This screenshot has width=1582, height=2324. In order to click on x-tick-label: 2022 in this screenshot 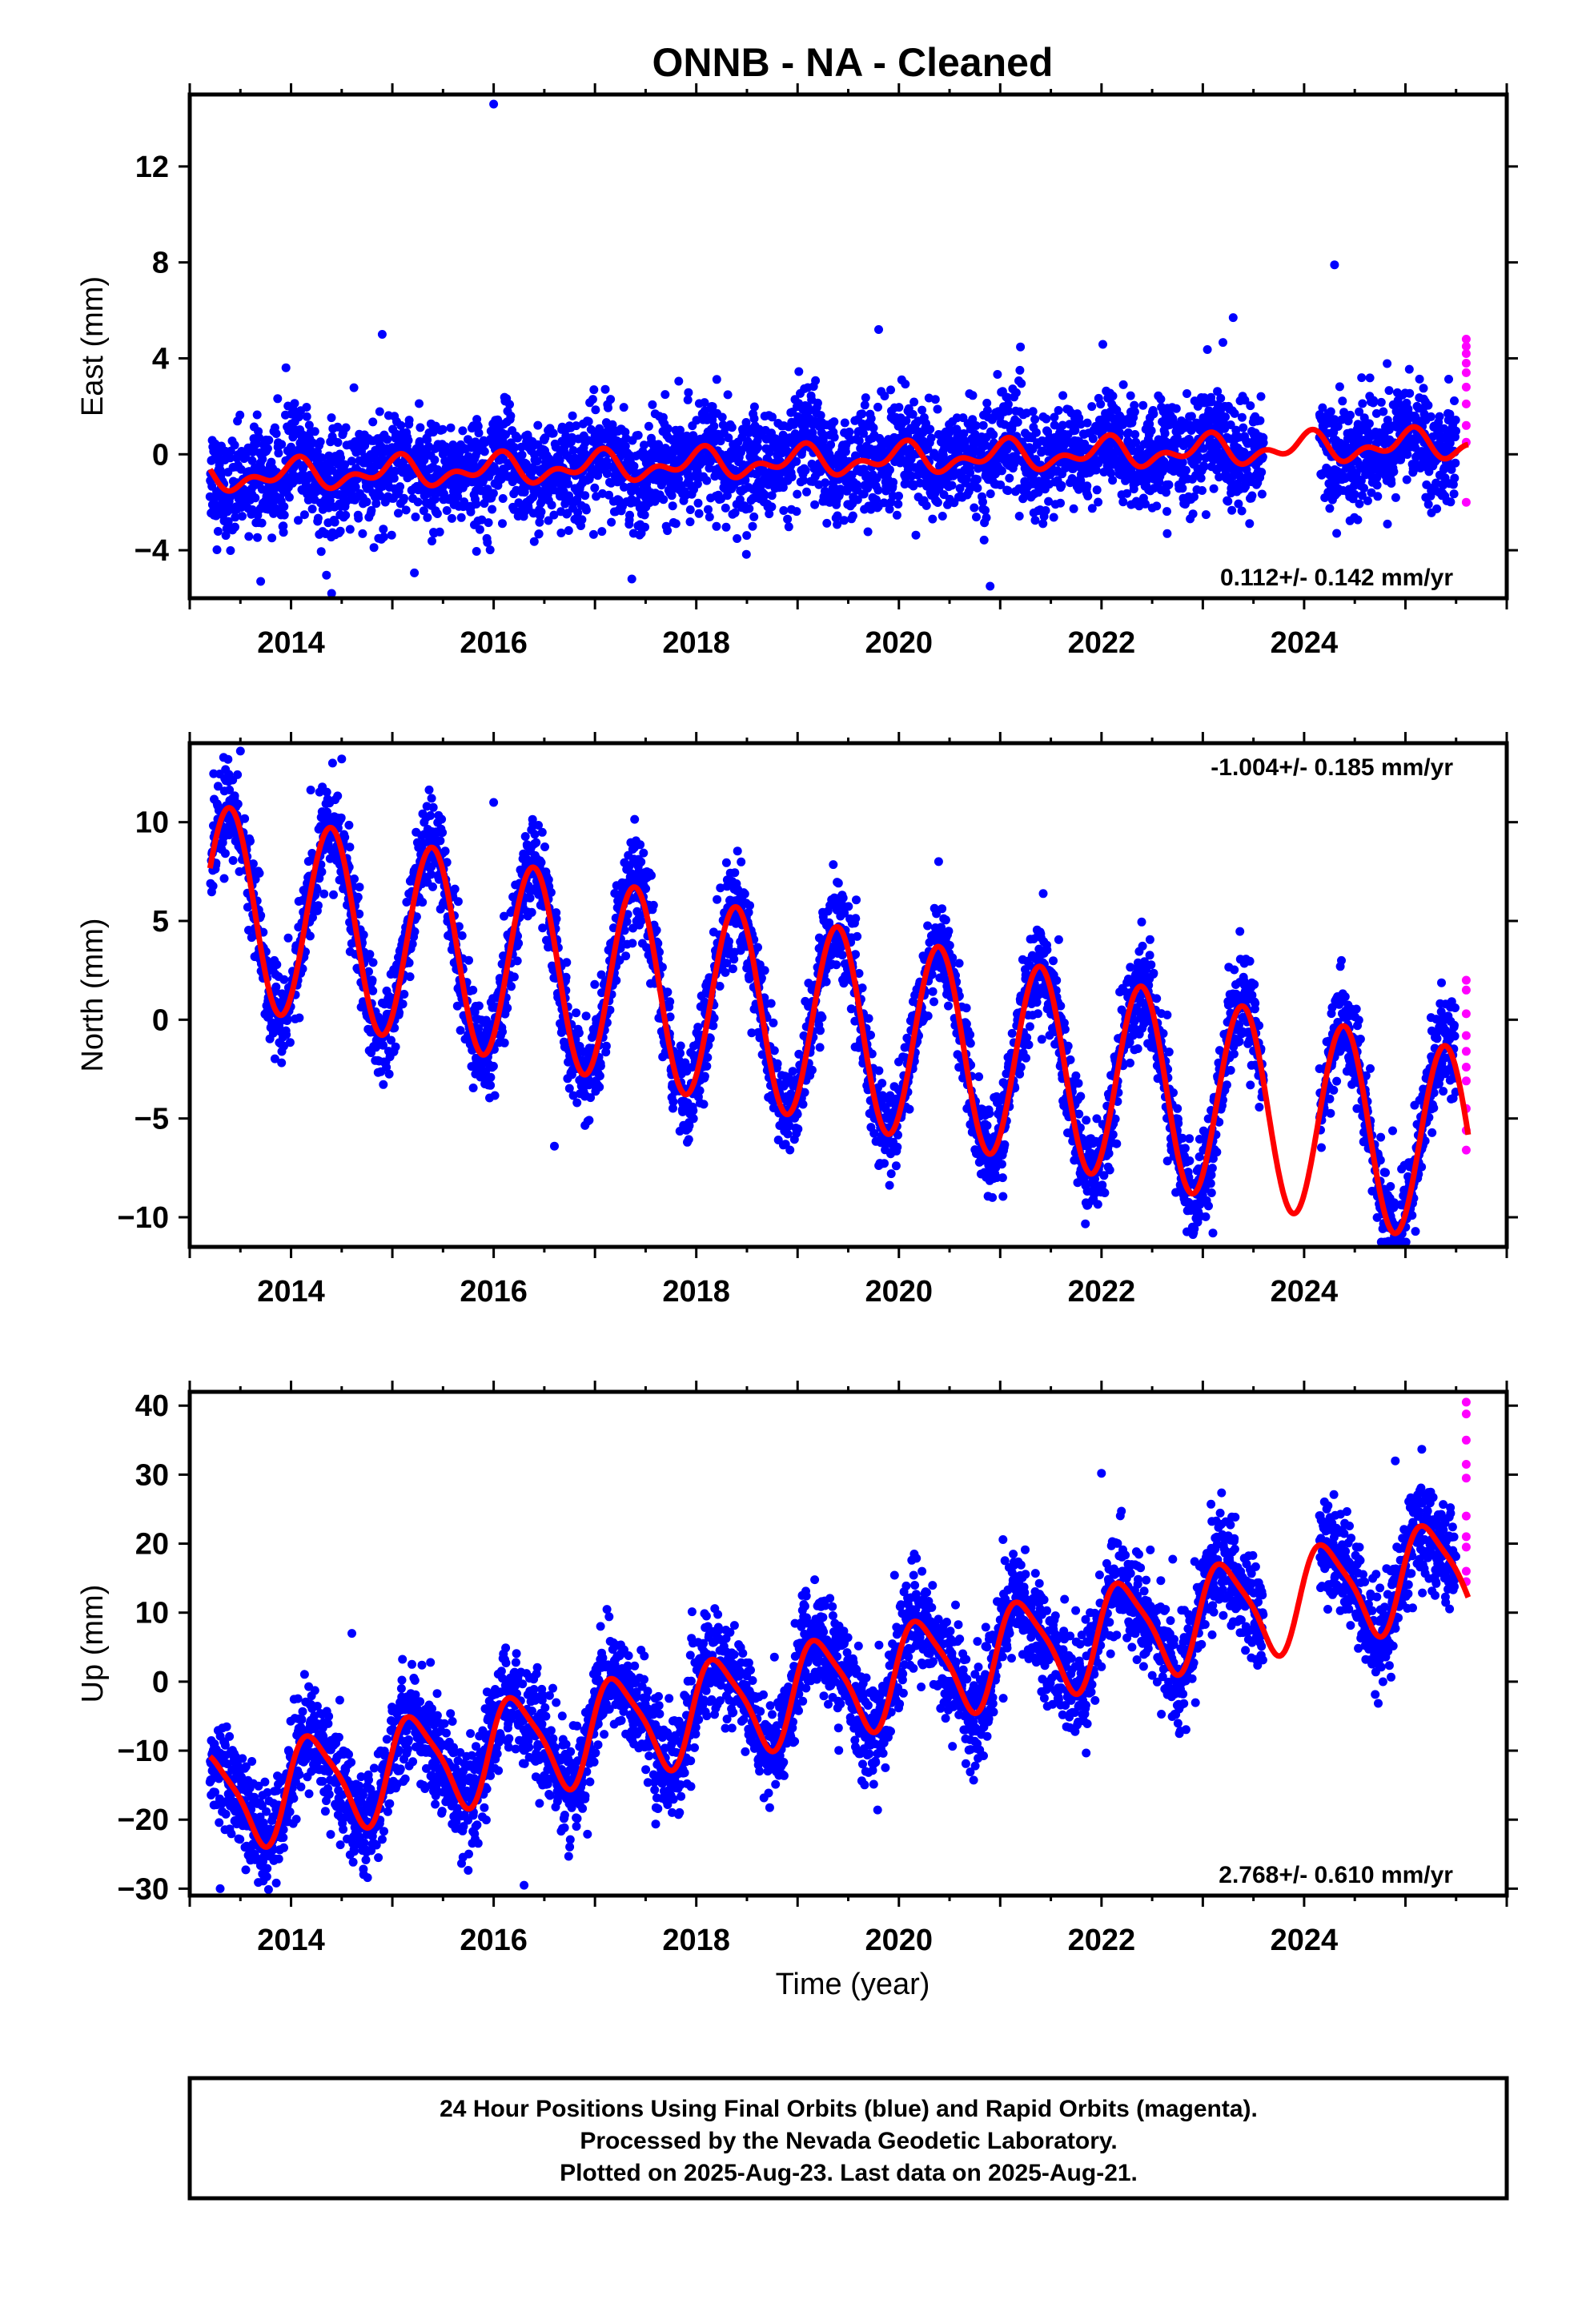, I will do `click(1102, 643)`.